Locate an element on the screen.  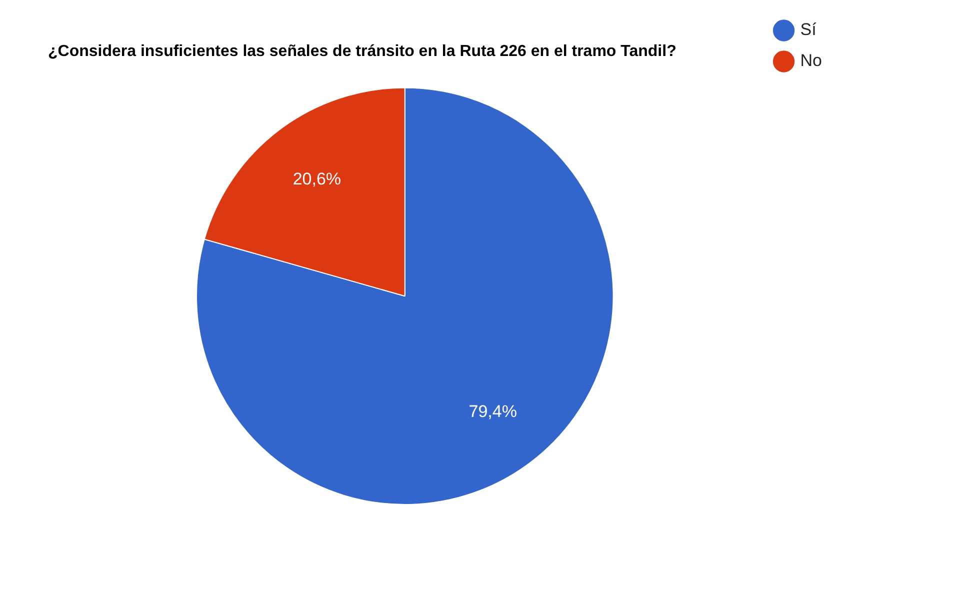
data-label: 79,4% is located at coordinates (492, 412).